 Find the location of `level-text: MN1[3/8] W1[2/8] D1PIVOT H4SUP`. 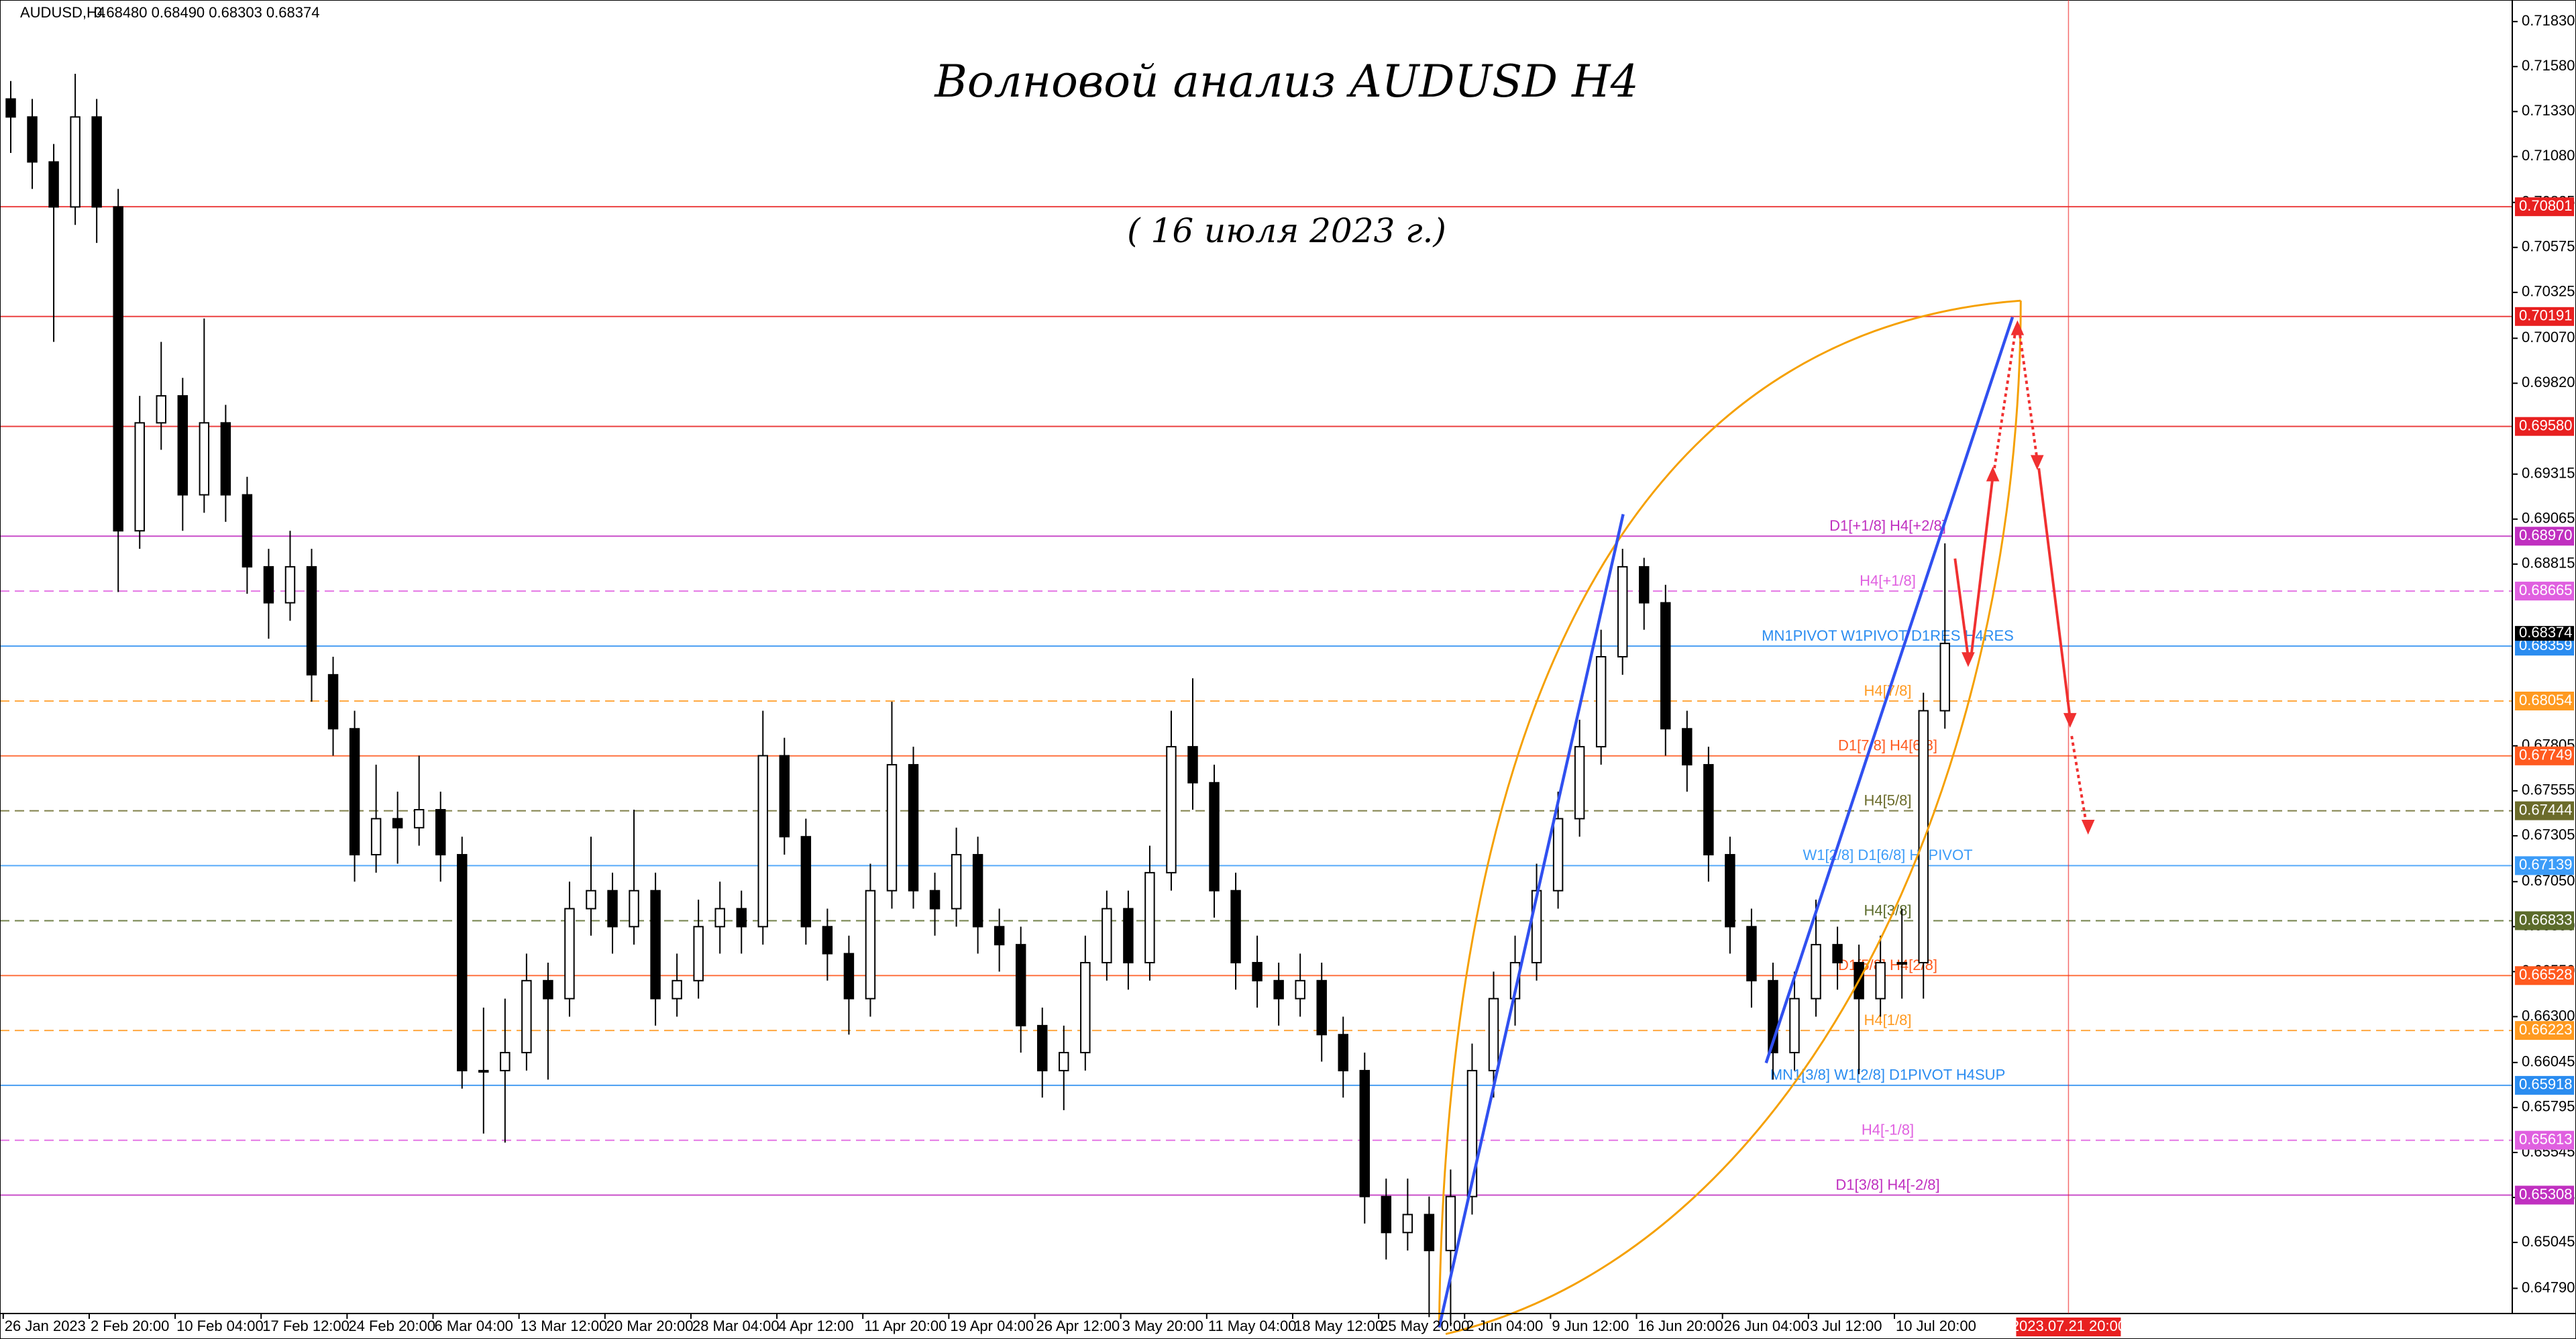

level-text: MN1[3/8] W1[2/8] D1PIVOT H4SUP is located at coordinates (1888, 1075).